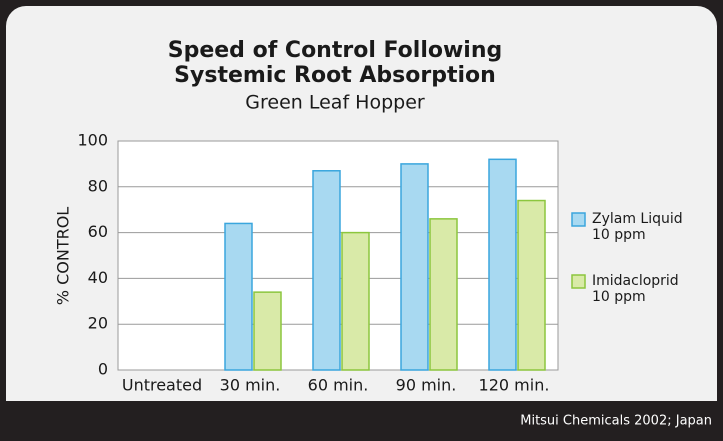 The width and height of the screenshot is (723, 441). What do you see at coordinates (250, 385) in the screenshot?
I see `x-tick-label: 30 min.` at bounding box center [250, 385].